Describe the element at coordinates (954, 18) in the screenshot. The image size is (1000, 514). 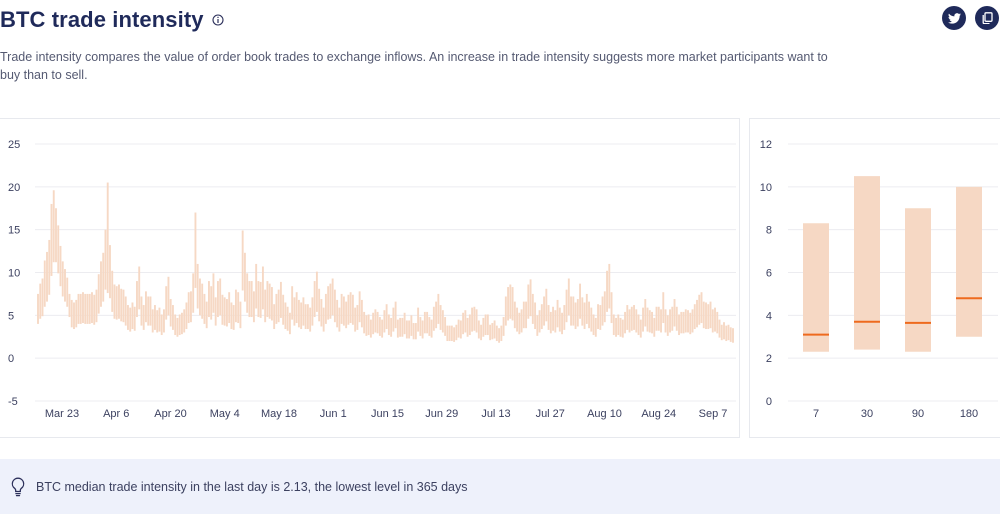
I see `twitter-share-button` at that location.